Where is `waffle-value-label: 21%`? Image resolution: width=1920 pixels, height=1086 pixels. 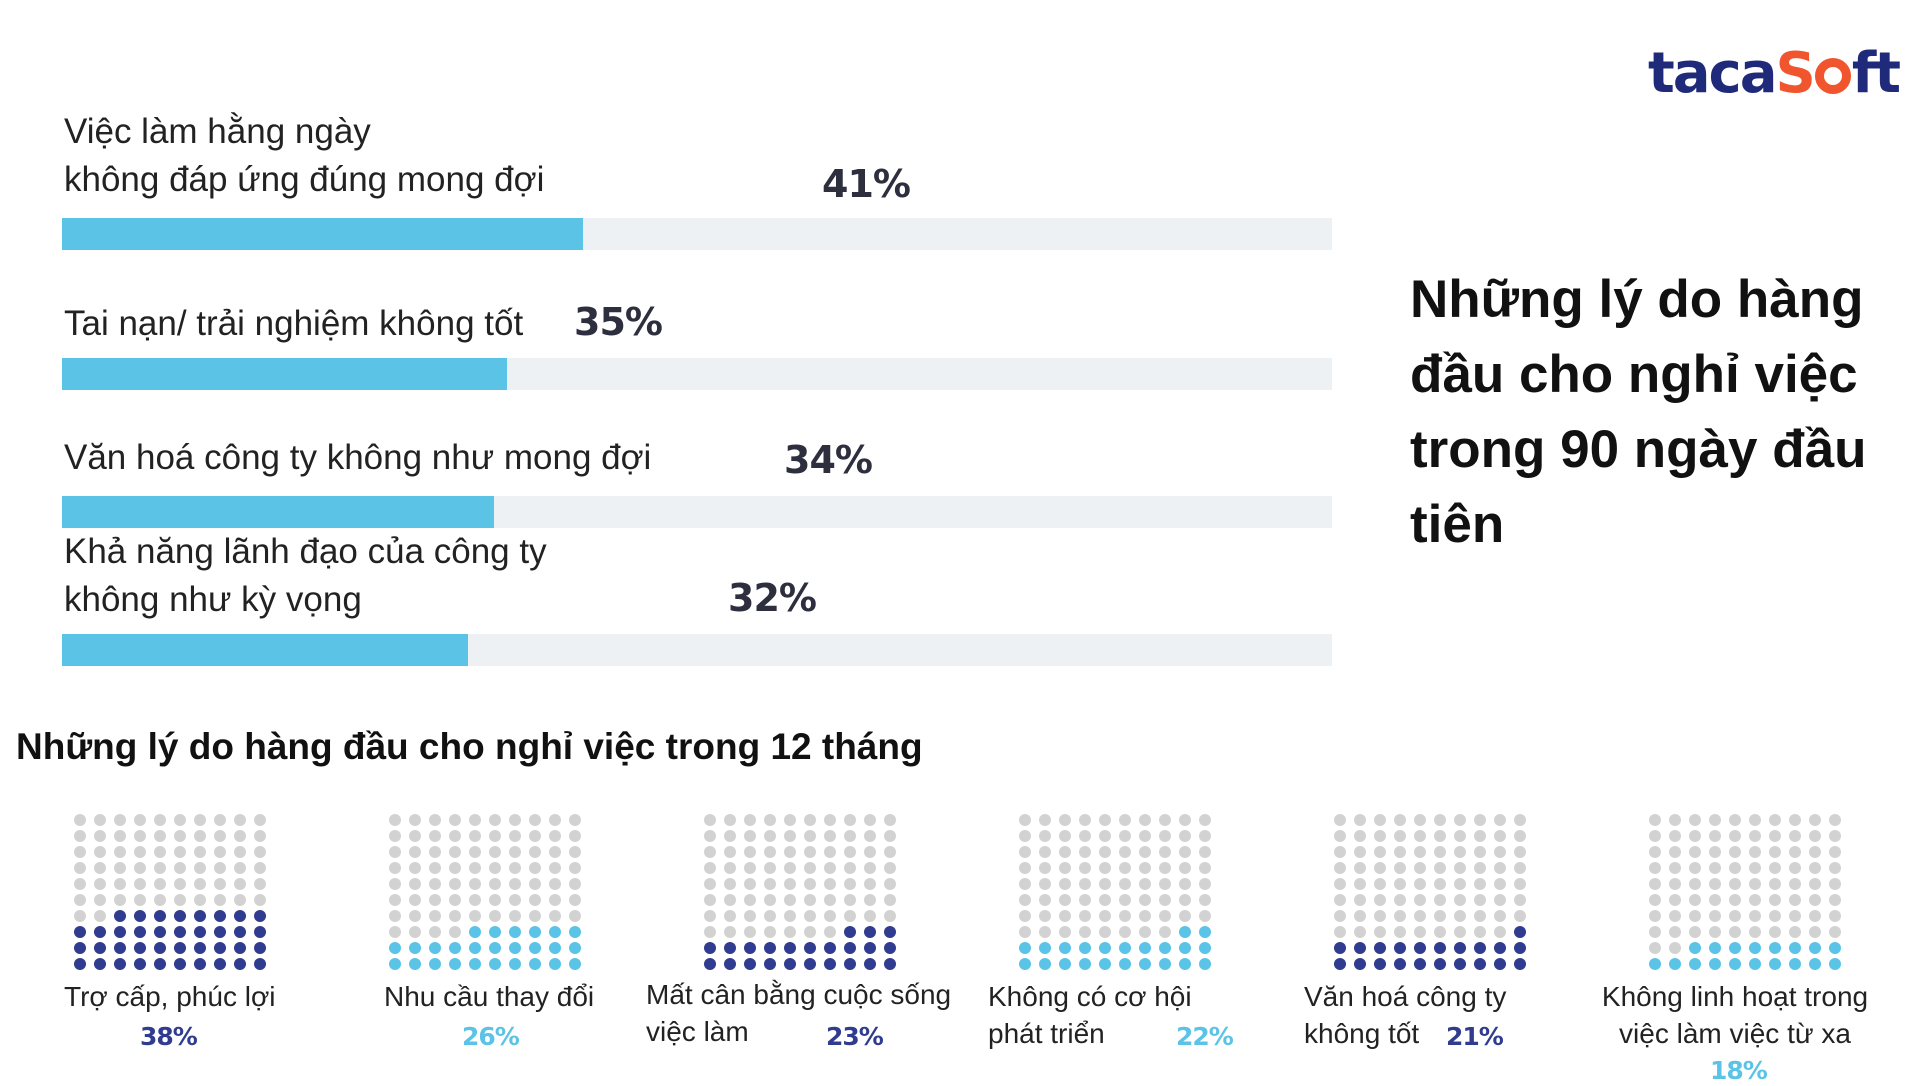
waffle-value-label: 21% is located at coordinates (1475, 1036).